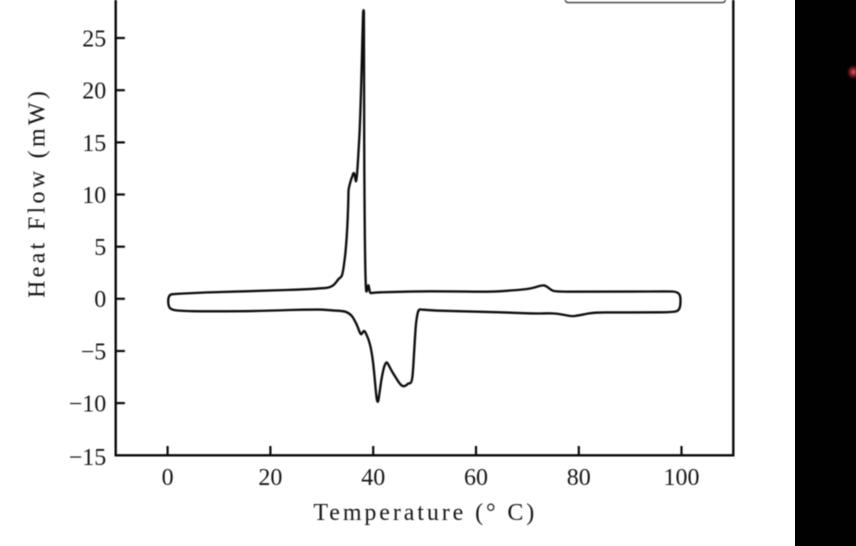  What do you see at coordinates (476, 478) in the screenshot?
I see `svg-text: 60` at bounding box center [476, 478].